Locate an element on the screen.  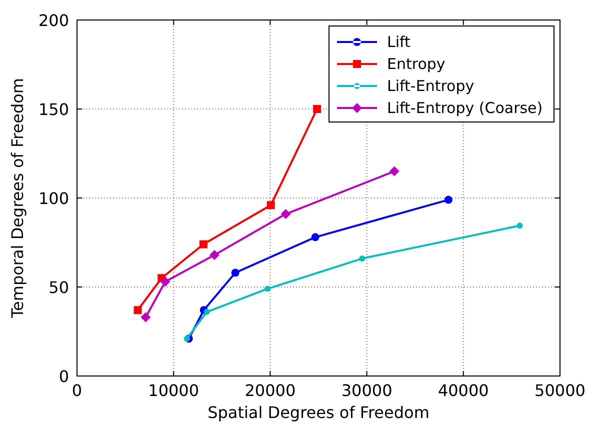
x-tick-label: 30000 is located at coordinates (366, 390).